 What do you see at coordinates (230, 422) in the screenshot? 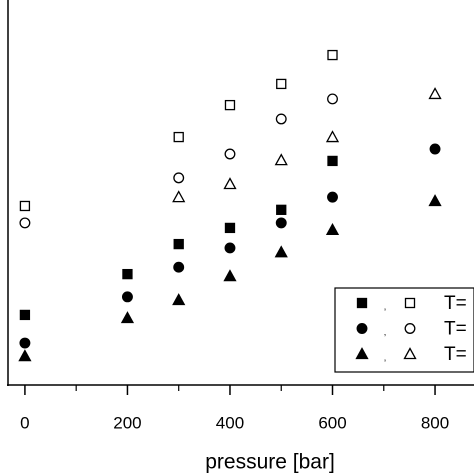
I see `x-tick-label: 400` at bounding box center [230, 422].